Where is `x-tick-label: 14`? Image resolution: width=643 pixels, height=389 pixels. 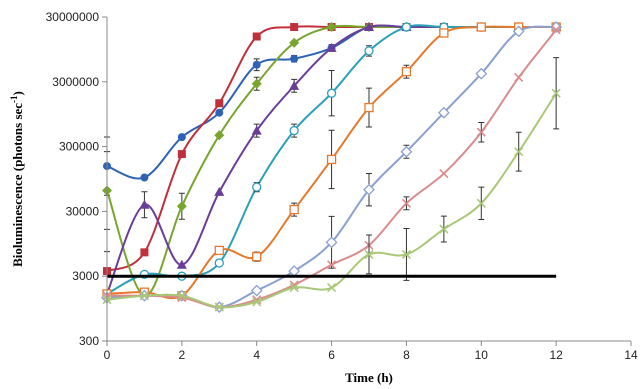 x-tick-label: 14 is located at coordinates (631, 355).